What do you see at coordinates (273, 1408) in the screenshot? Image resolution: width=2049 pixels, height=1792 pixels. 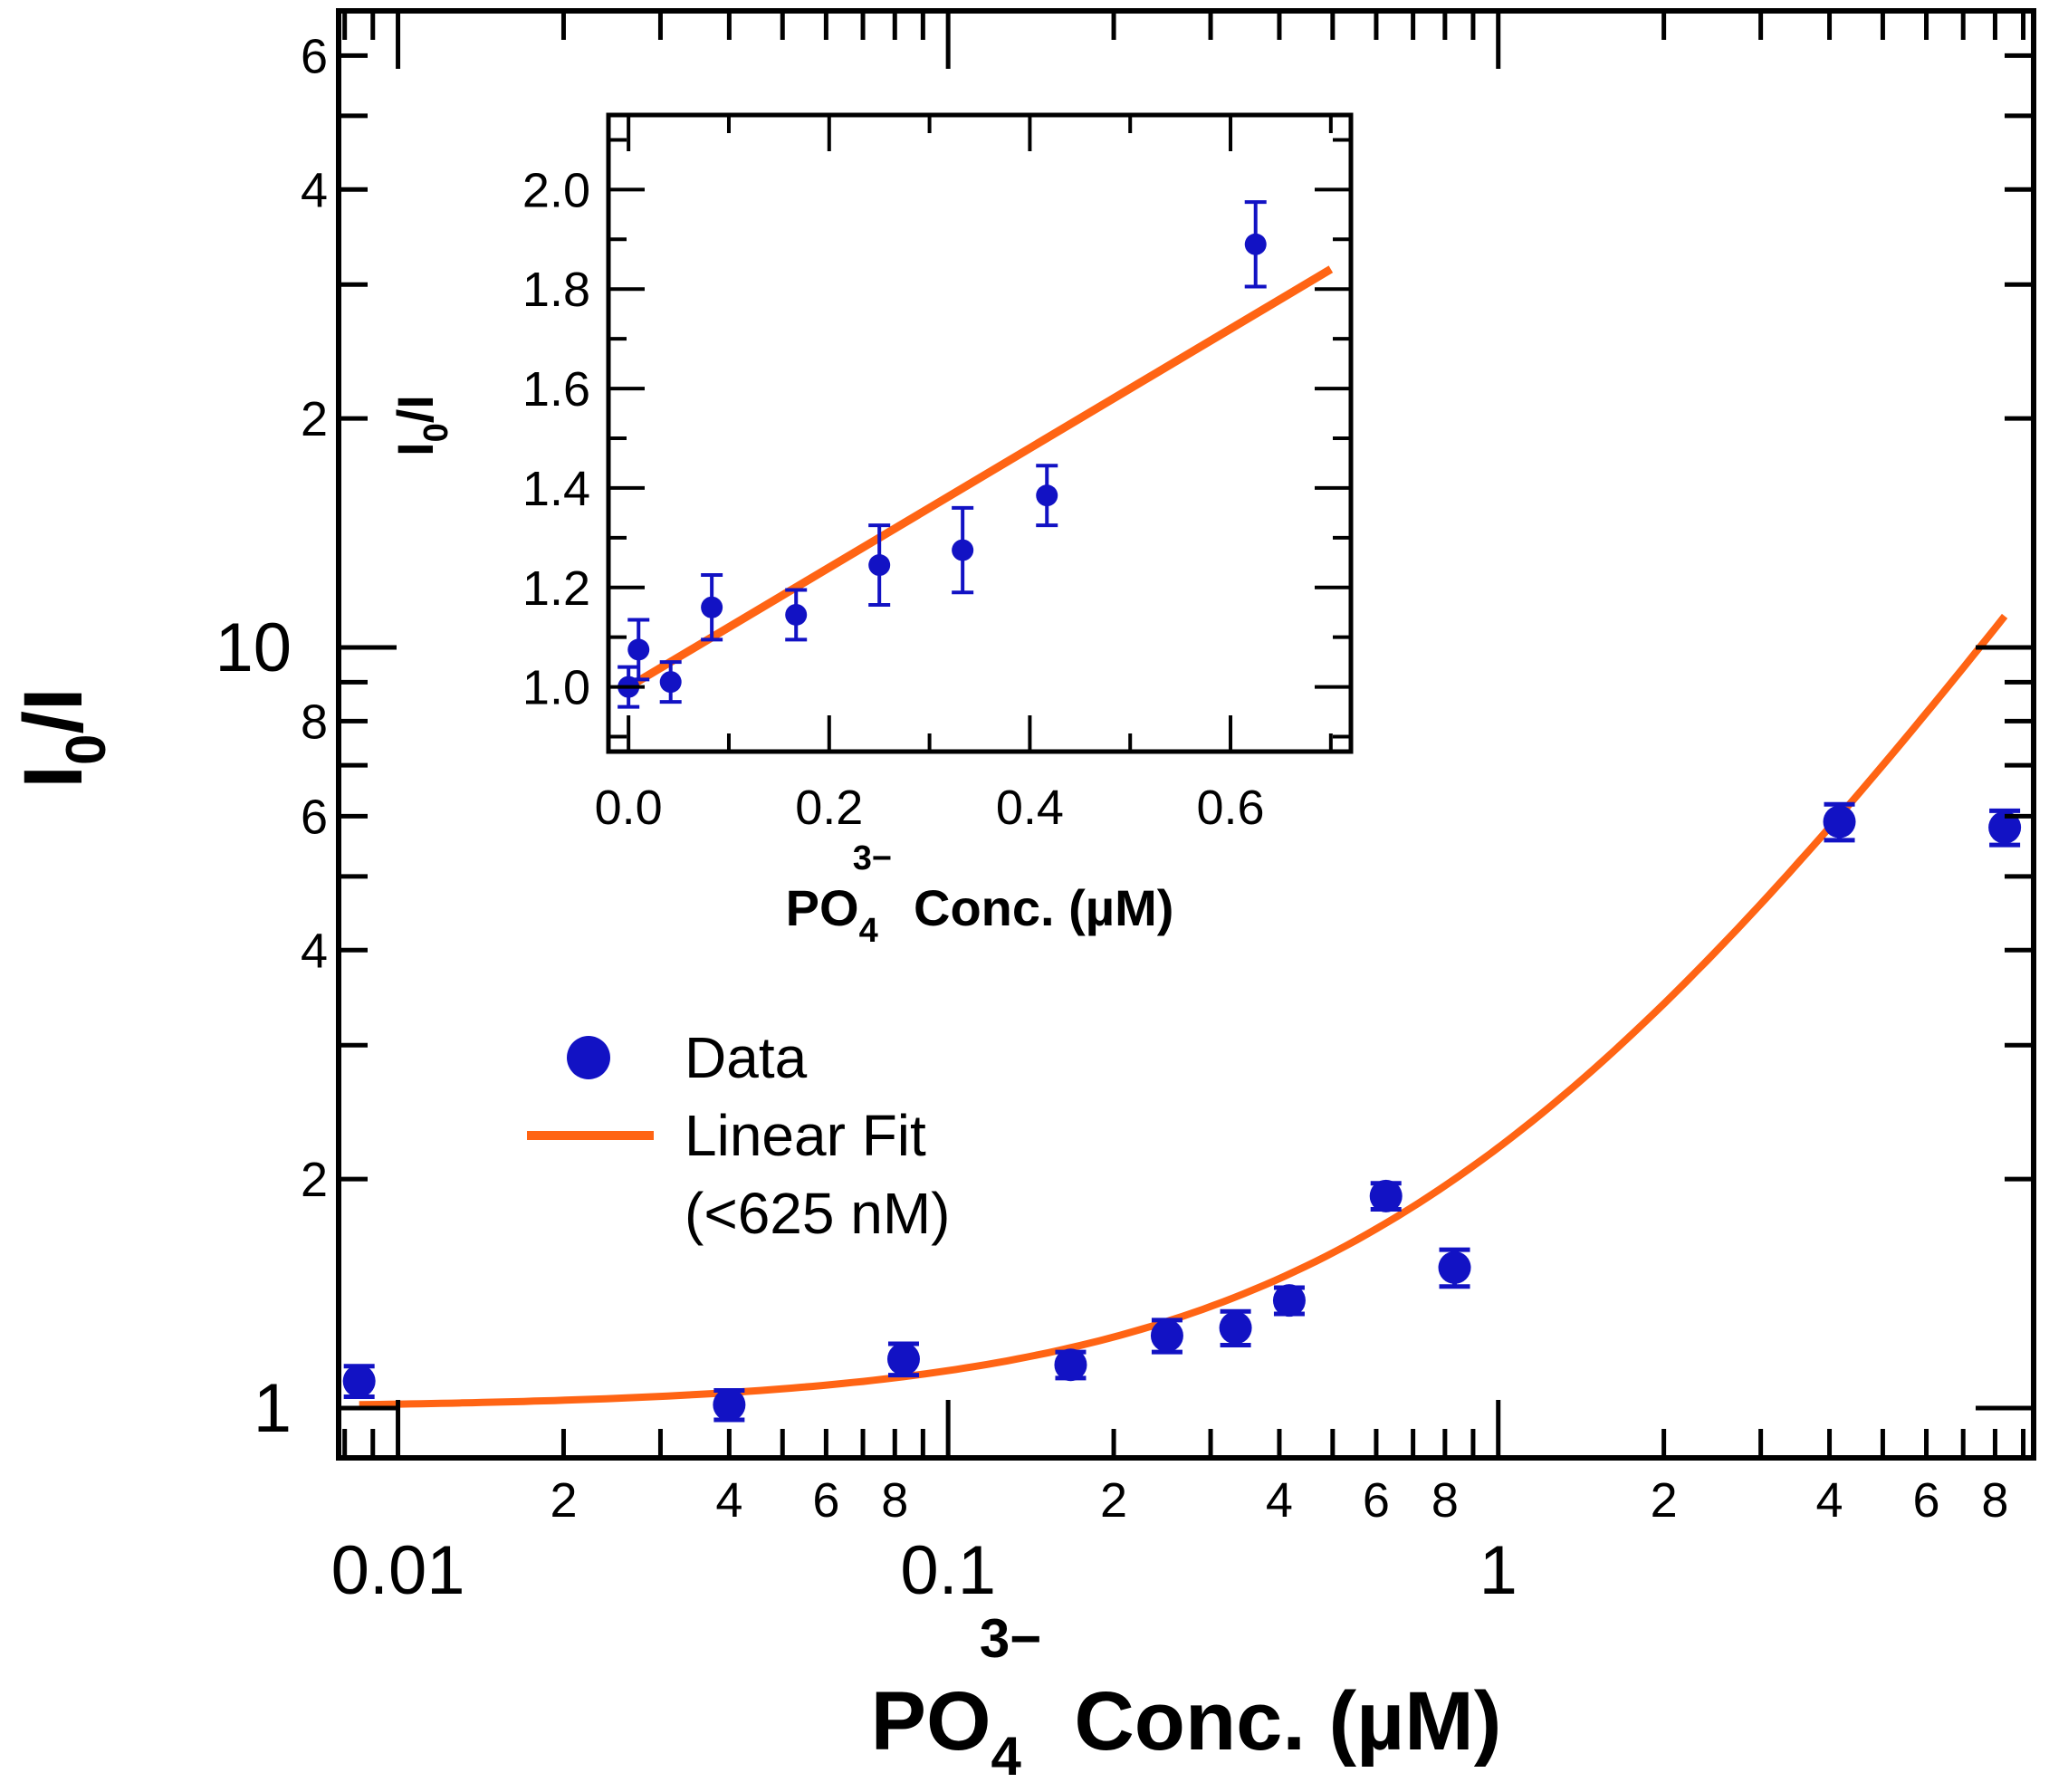 I see `main-y-major-tick-label: 1` at bounding box center [273, 1408].